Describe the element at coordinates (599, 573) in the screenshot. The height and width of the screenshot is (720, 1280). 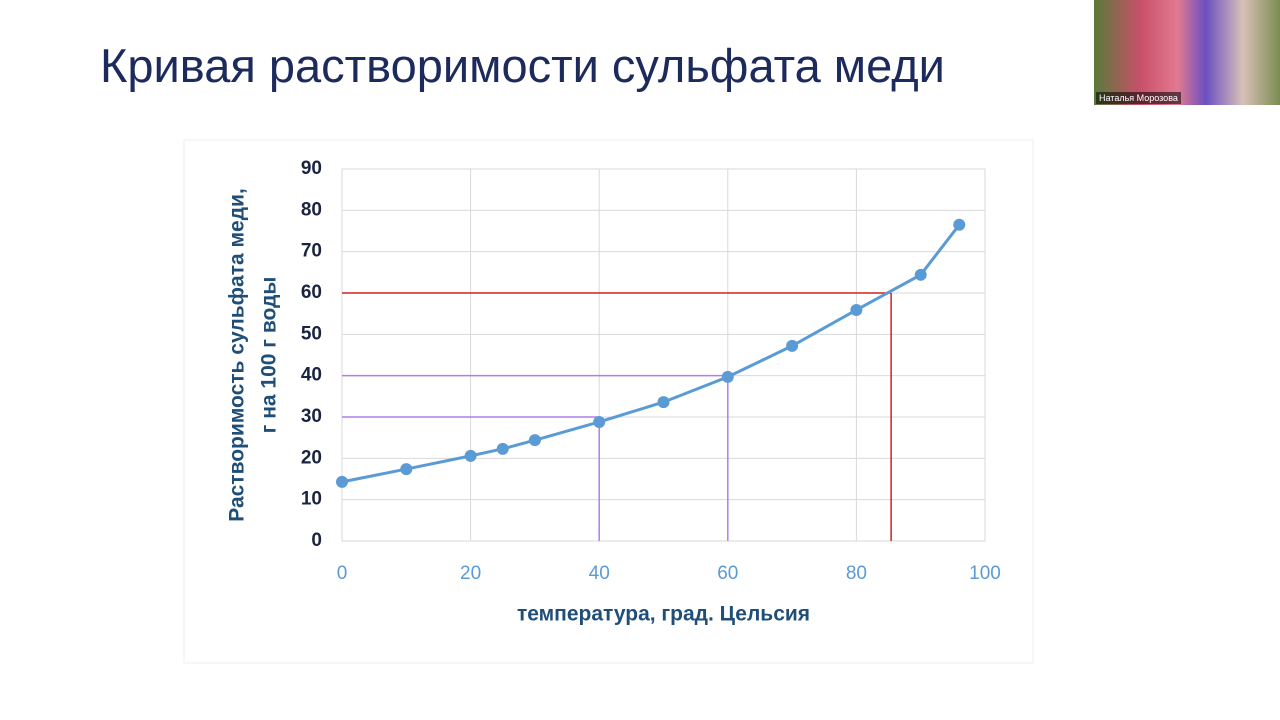
I see `x-tick-label: 40` at that location.